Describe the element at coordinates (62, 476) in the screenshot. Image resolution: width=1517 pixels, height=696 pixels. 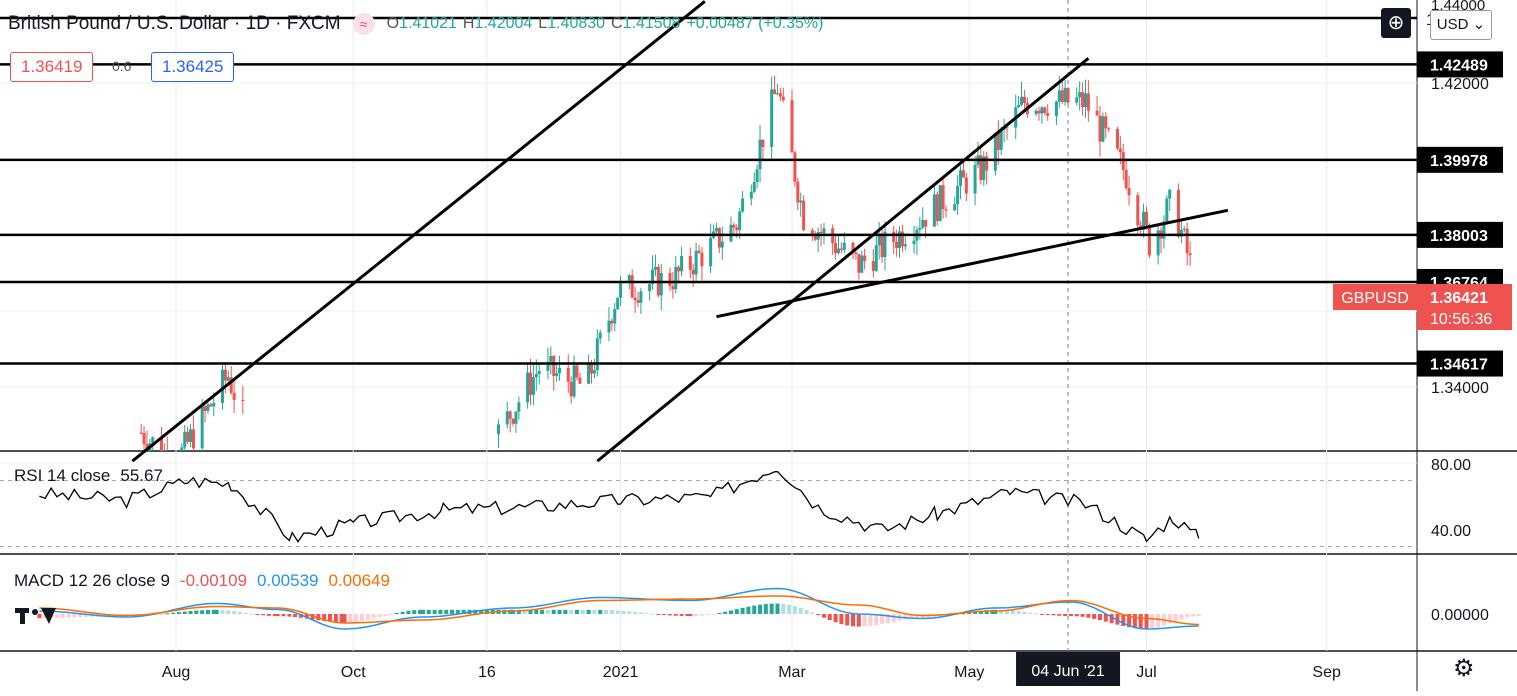
I see `rsi-label: RSI 14 close` at that location.